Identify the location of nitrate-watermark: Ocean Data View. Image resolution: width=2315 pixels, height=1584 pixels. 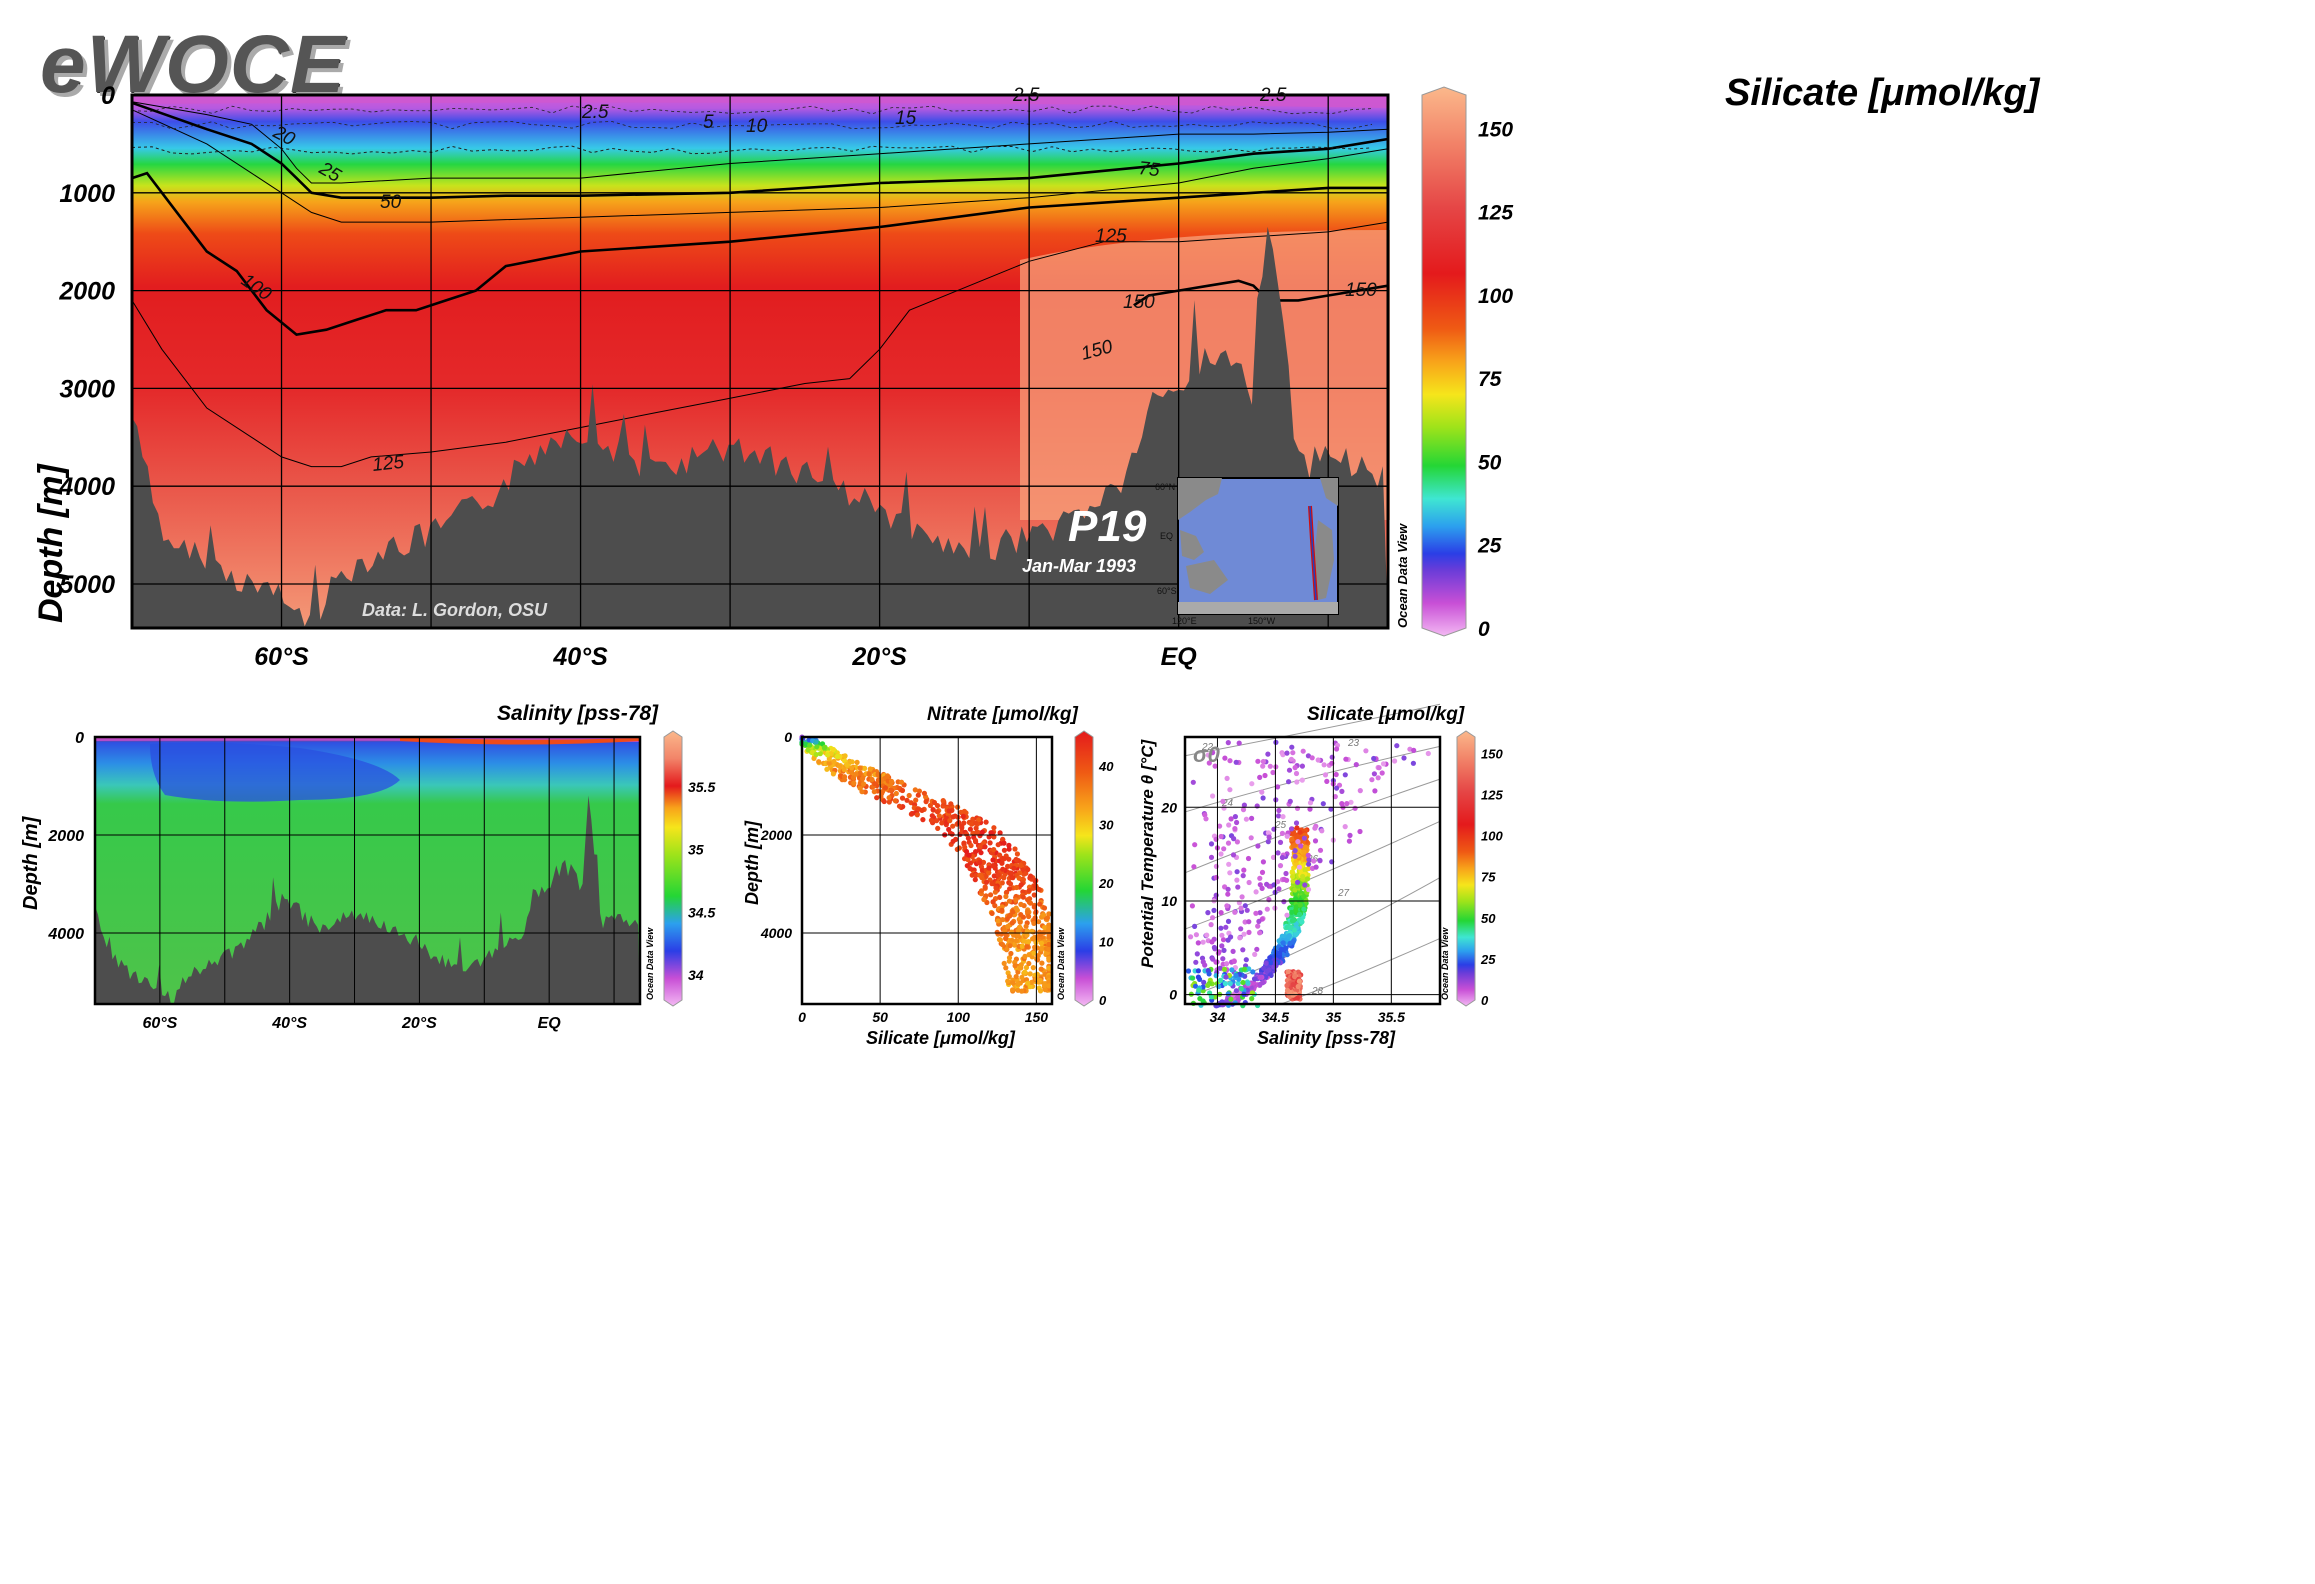
(1061, 963).